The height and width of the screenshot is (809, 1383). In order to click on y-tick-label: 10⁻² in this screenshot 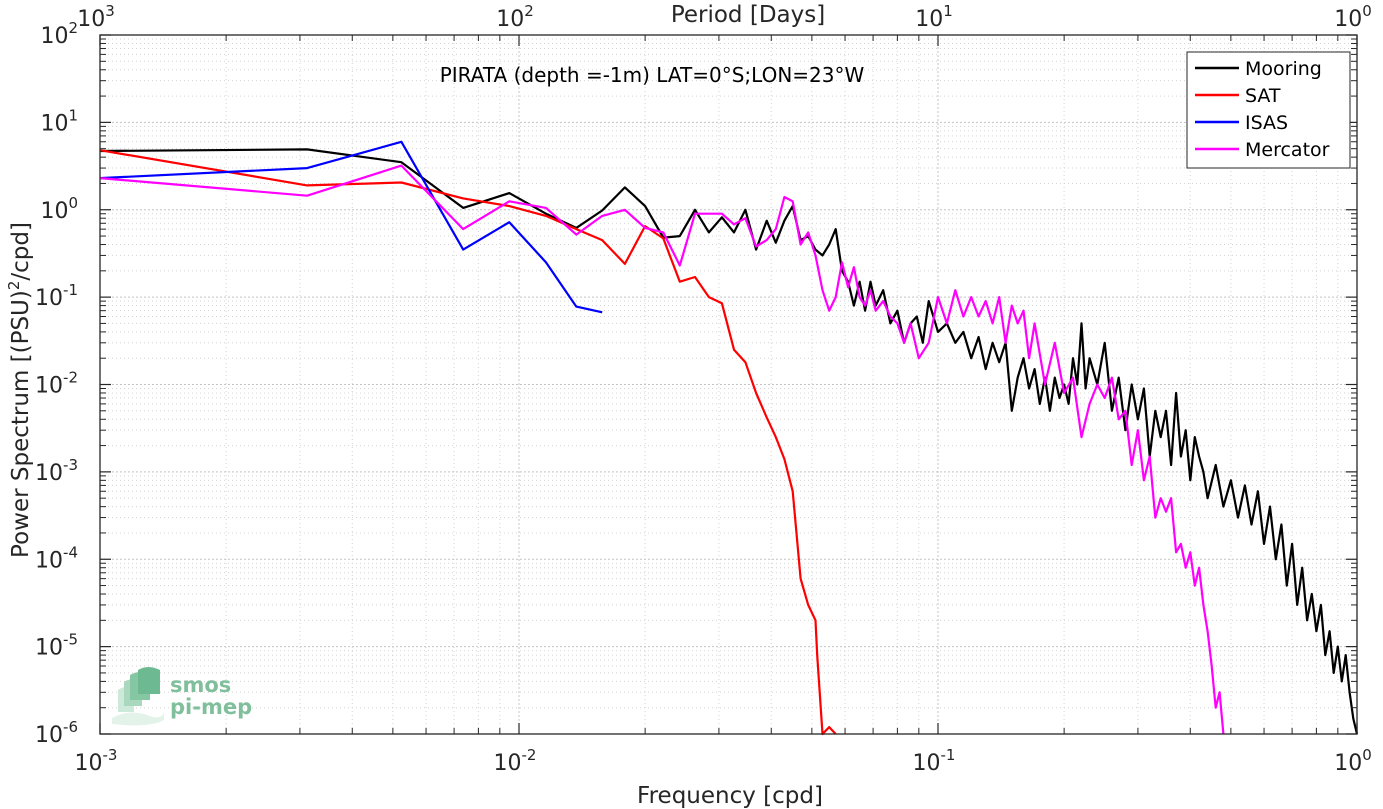, I will do `click(56, 384)`.